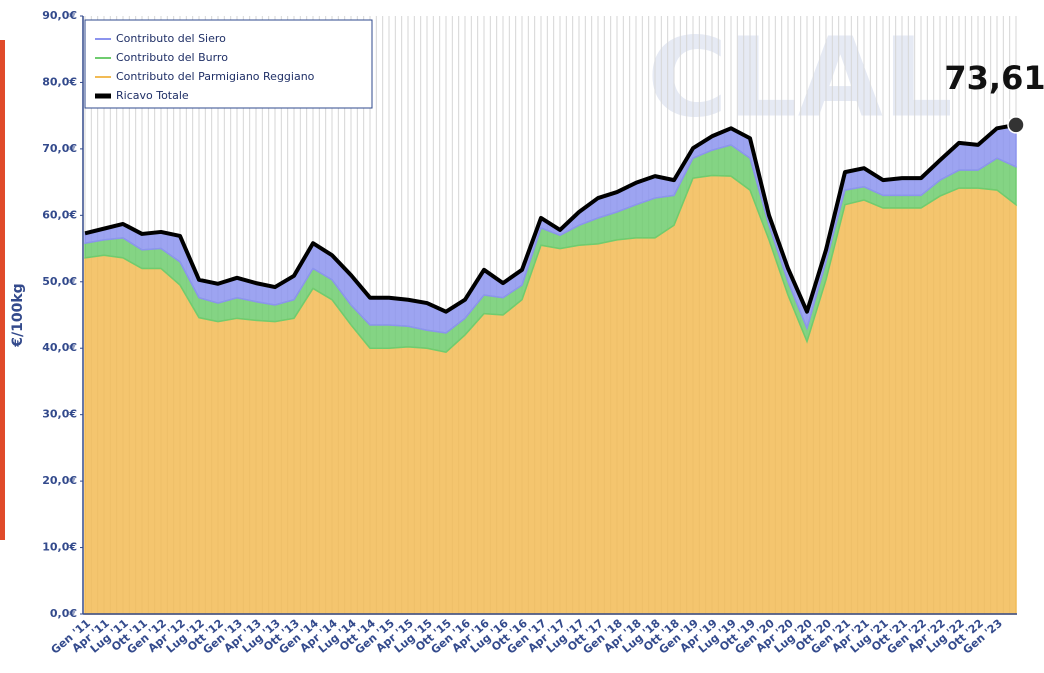 Image resolution: width=1044 pixels, height=673 pixels. I want to click on annotation: 73,61, so click(994, 78).